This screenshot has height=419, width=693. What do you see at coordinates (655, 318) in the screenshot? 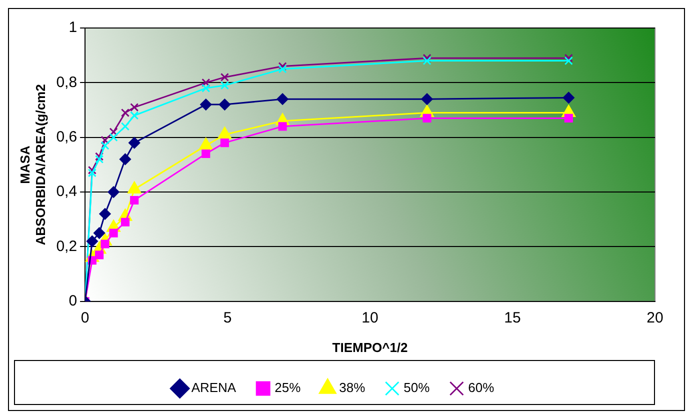
I see `x-tick-label: 20` at bounding box center [655, 318].